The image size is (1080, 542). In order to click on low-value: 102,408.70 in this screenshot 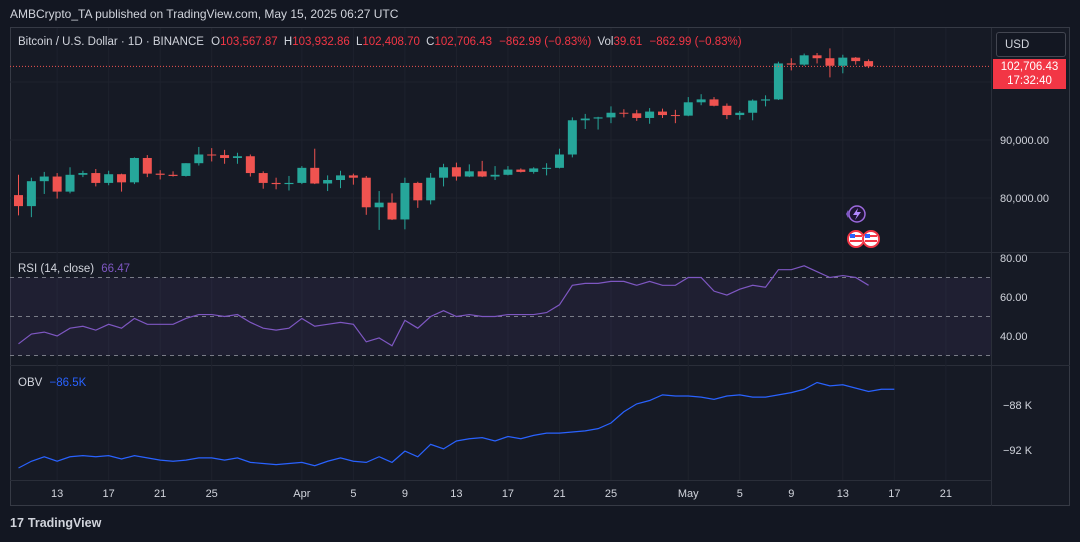, I will do `click(391, 42)`.